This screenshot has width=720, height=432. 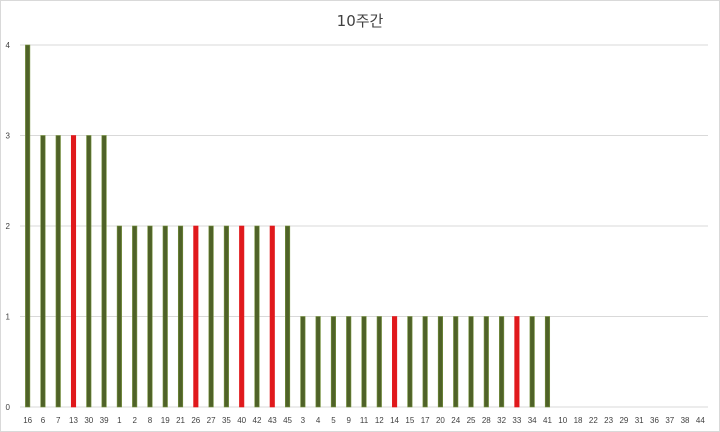 What do you see at coordinates (8, 317) in the screenshot?
I see `y-tick-label: 1` at bounding box center [8, 317].